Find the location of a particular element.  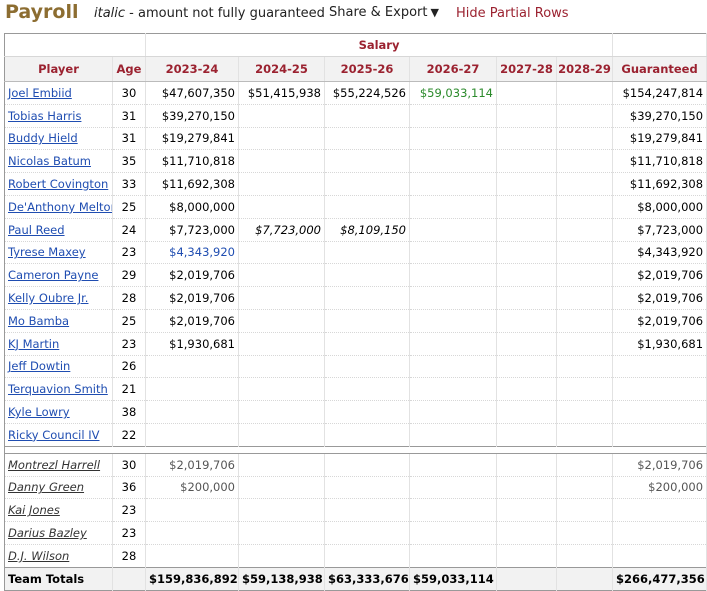

col-header-age: Age is located at coordinates (129, 69).